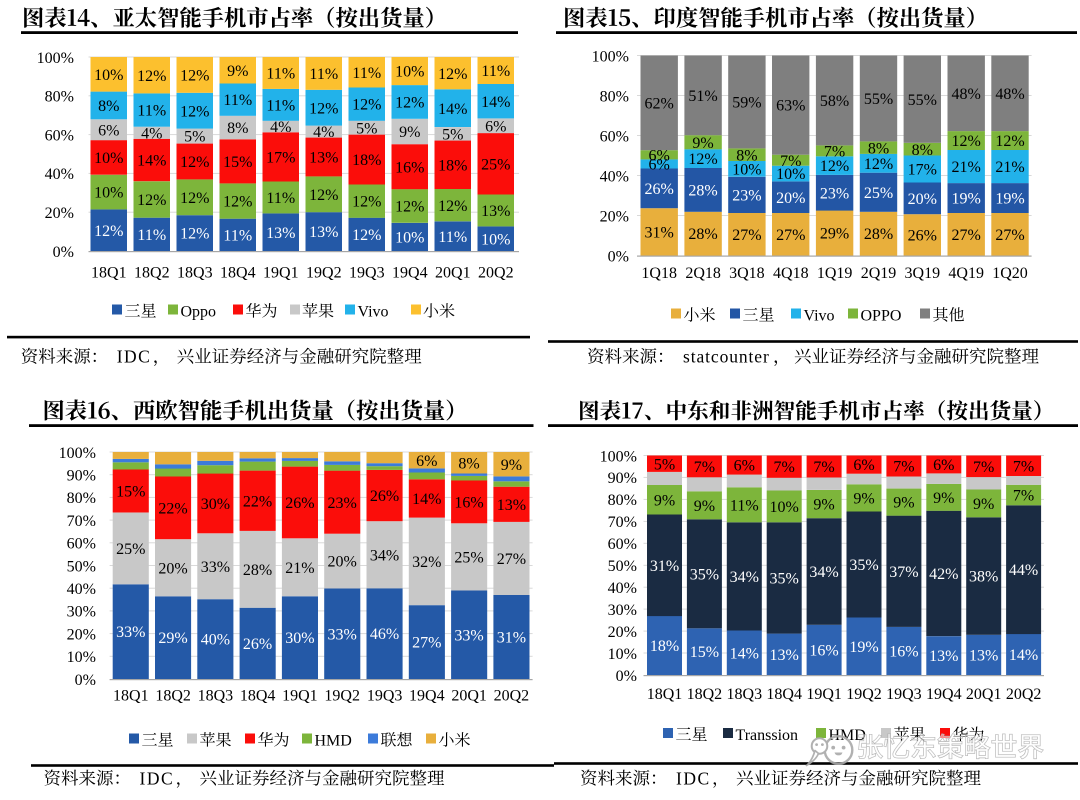 The height and width of the screenshot is (800, 1080). Describe the element at coordinates (726, 357) in the screenshot. I see `svg-text: statcounter` at that location.